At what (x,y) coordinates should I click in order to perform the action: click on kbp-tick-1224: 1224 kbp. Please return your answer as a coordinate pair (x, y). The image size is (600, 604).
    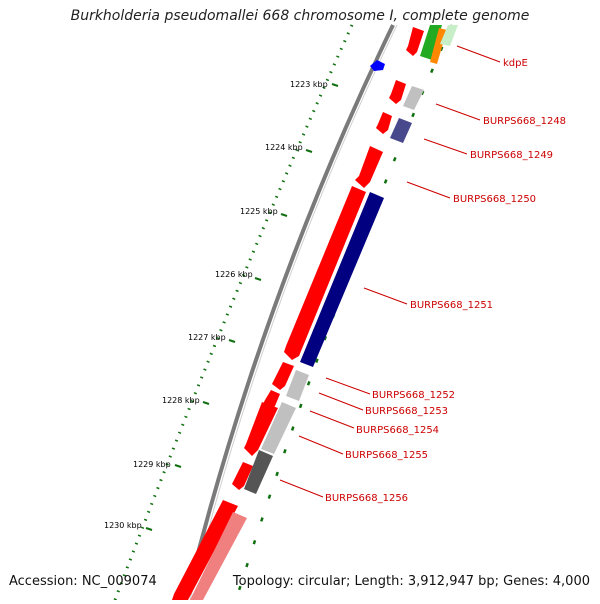
    Looking at the image, I should click on (289, 148).